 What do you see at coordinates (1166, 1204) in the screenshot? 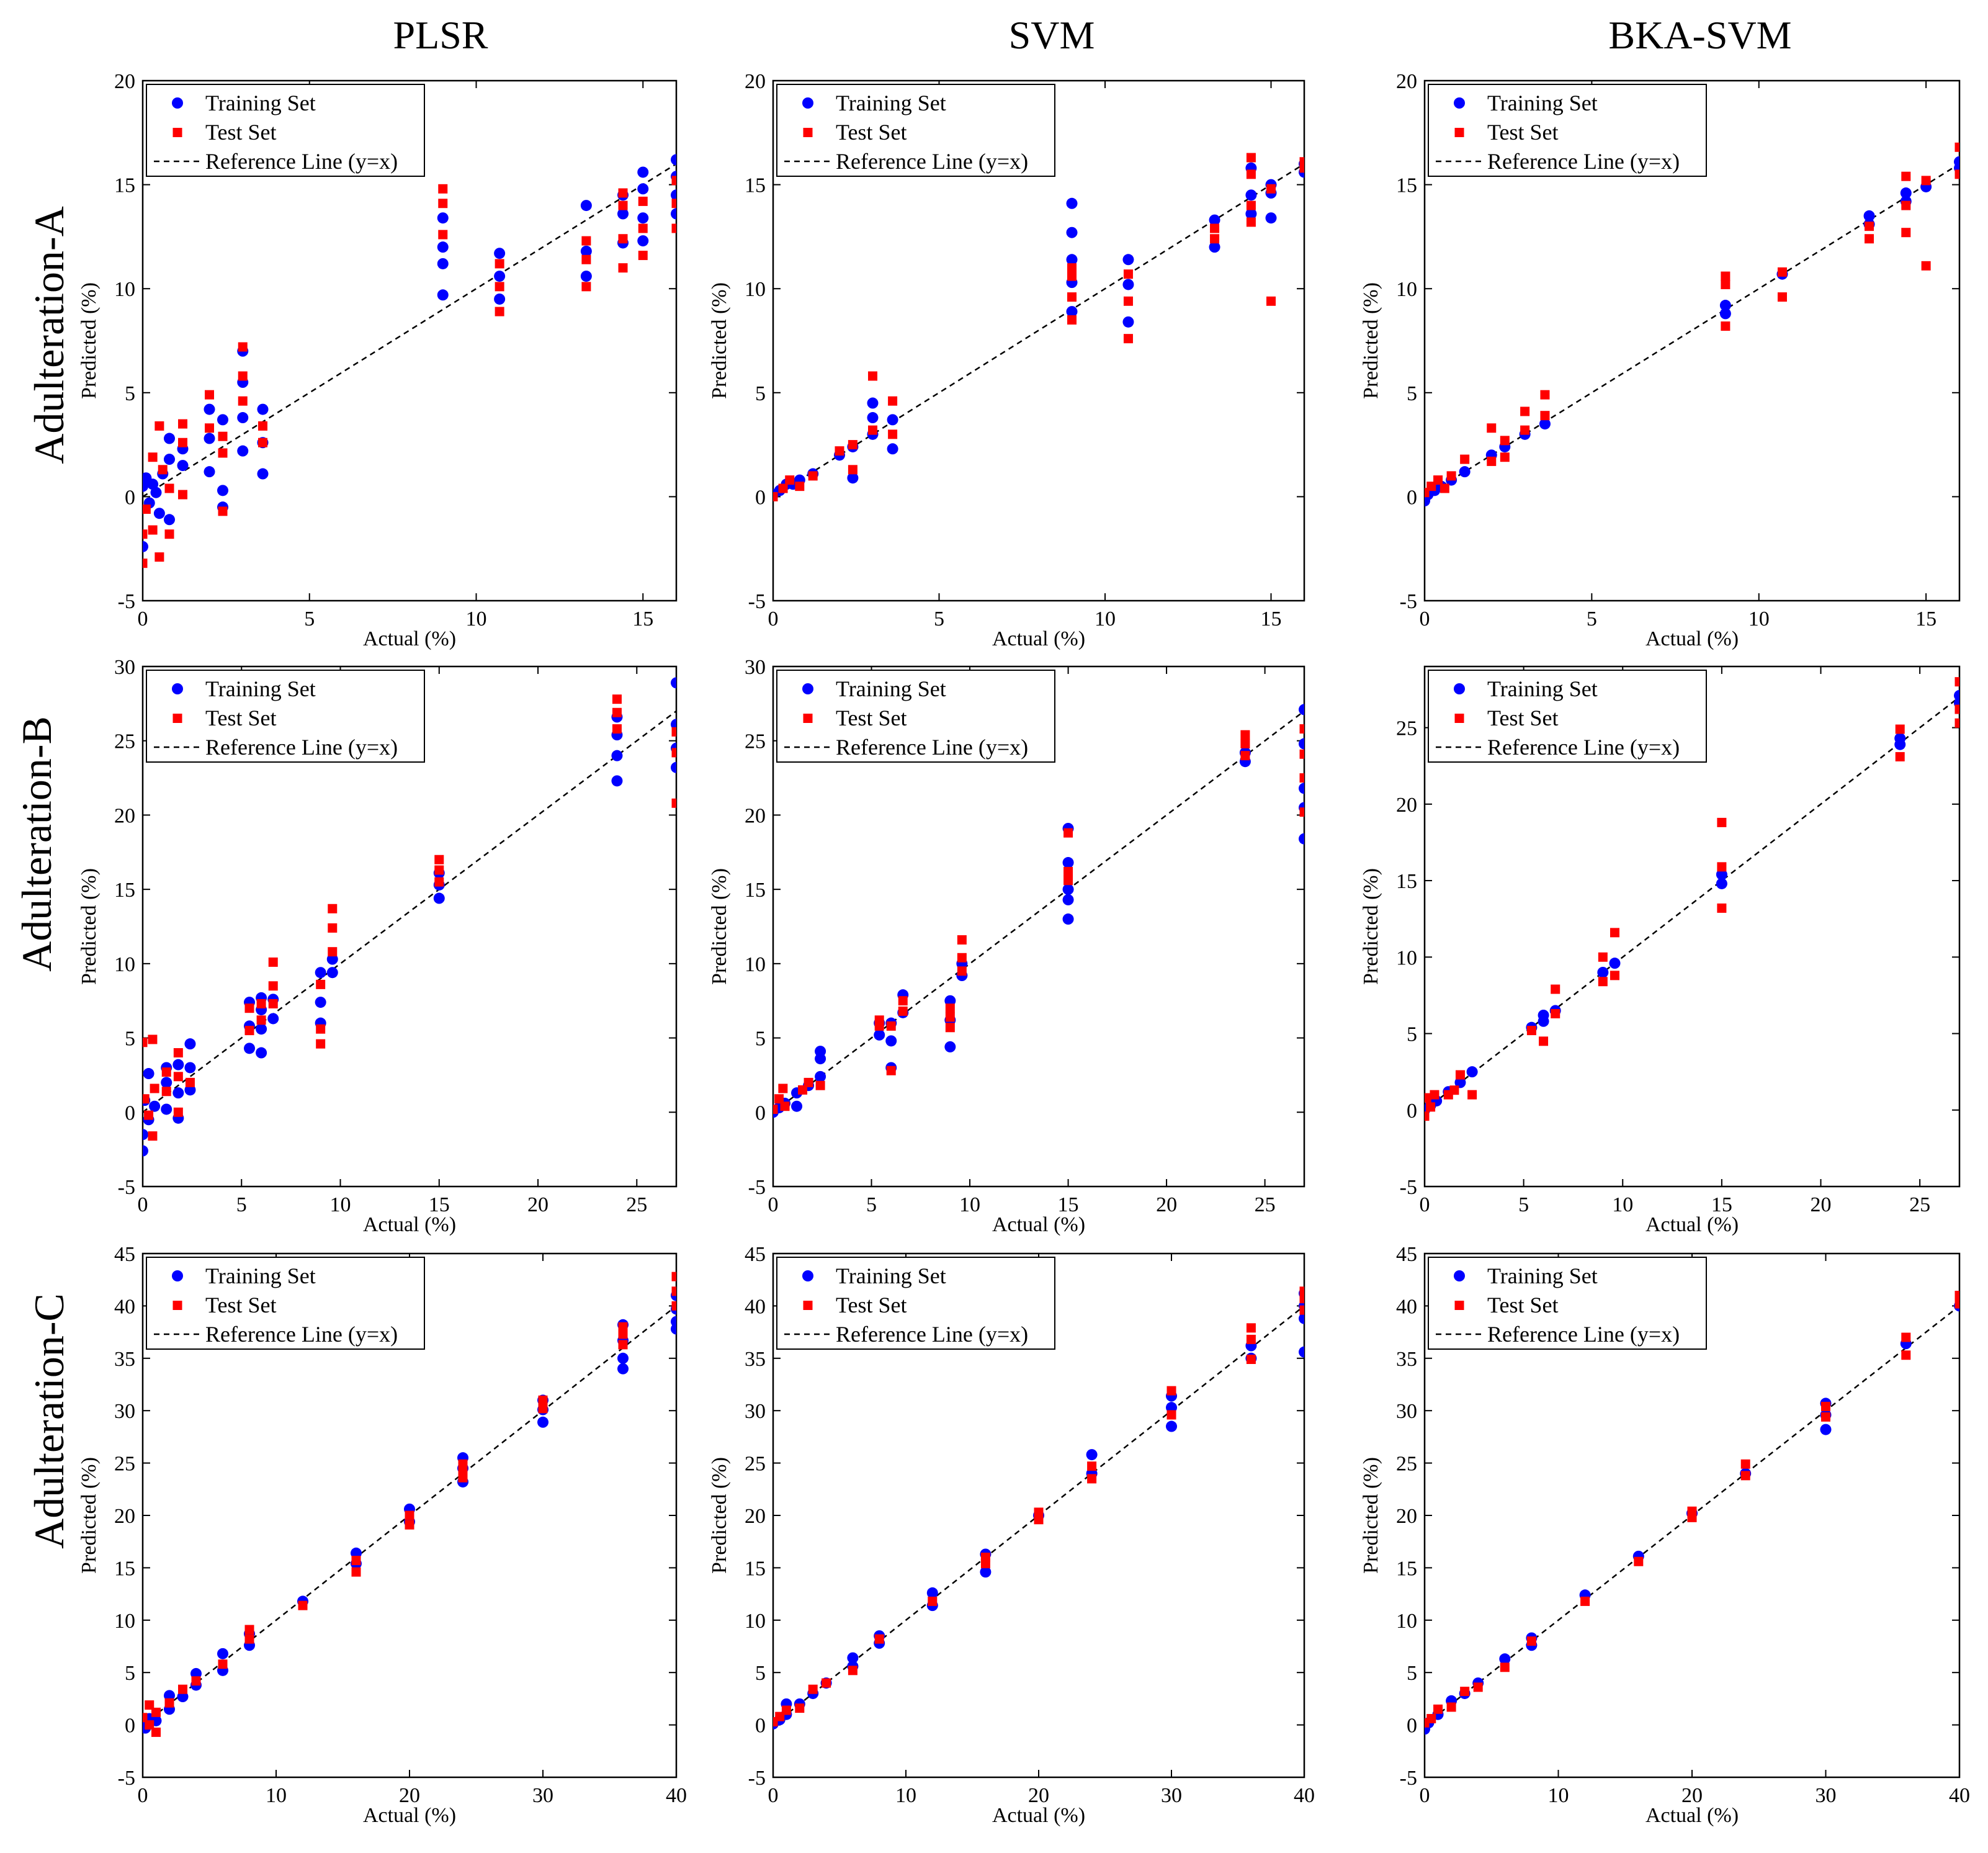
I see `panel-adulteration-b-svm-xtick-label: 20` at bounding box center [1166, 1204].